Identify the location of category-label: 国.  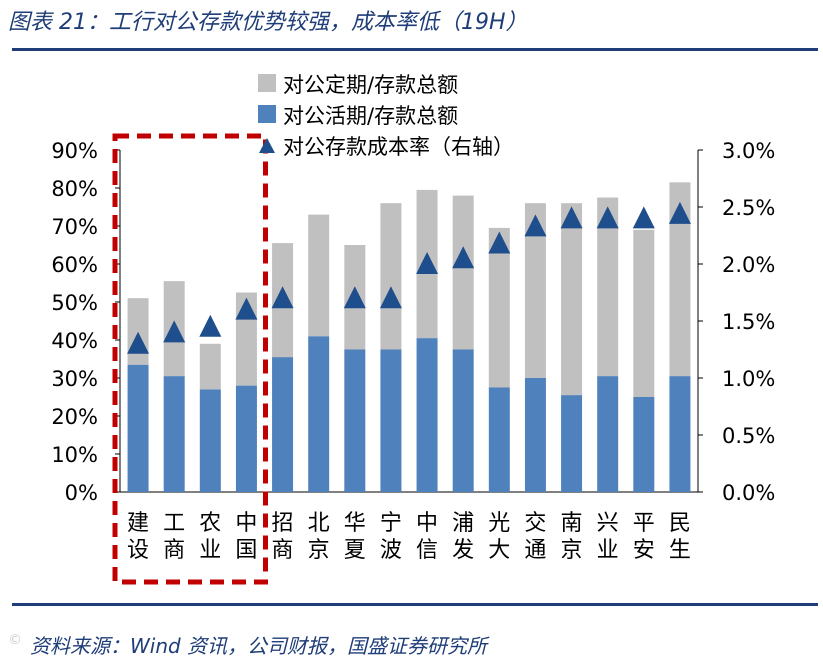
(246, 550).